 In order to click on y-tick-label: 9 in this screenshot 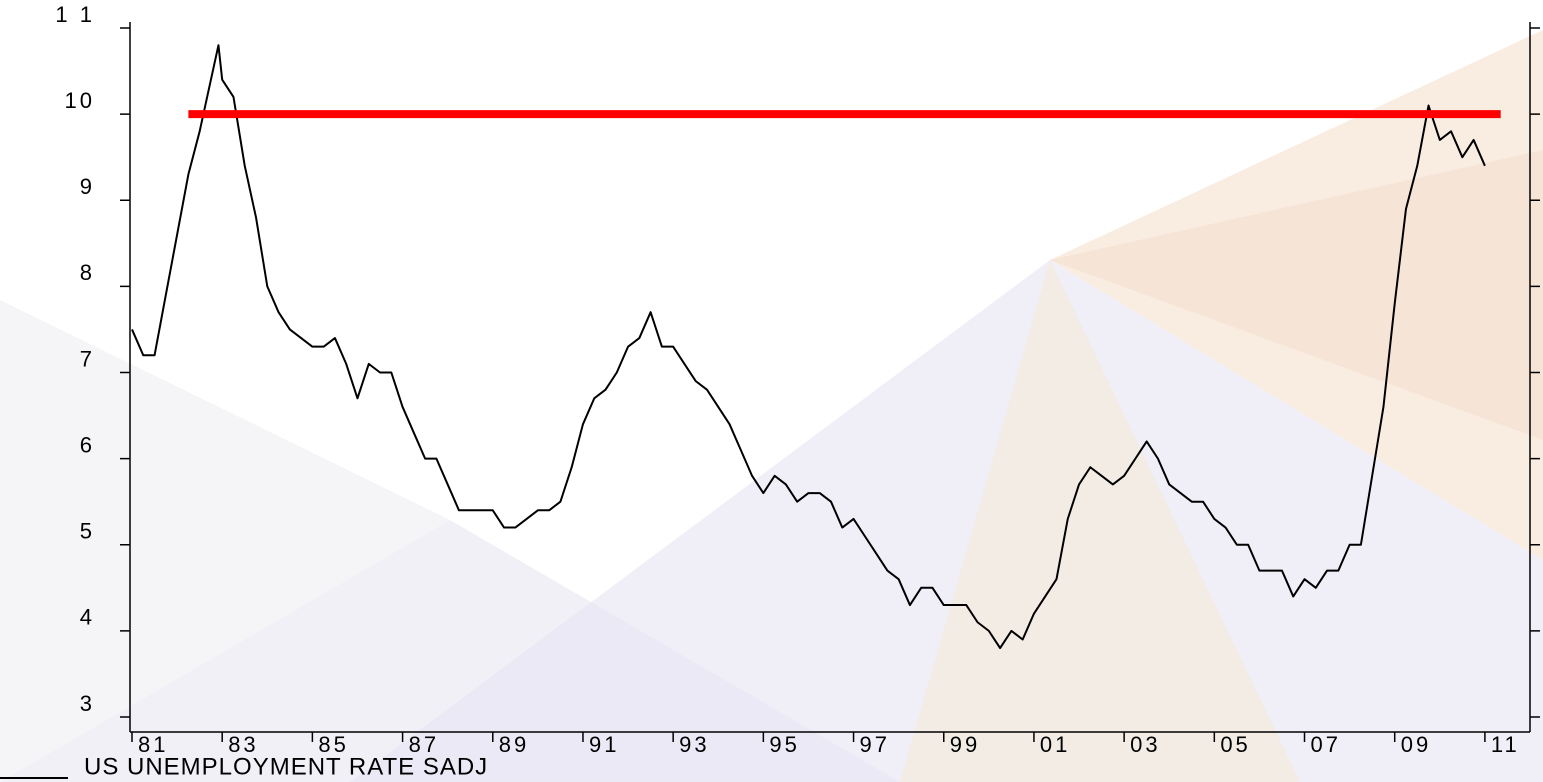, I will do `click(87, 186)`.